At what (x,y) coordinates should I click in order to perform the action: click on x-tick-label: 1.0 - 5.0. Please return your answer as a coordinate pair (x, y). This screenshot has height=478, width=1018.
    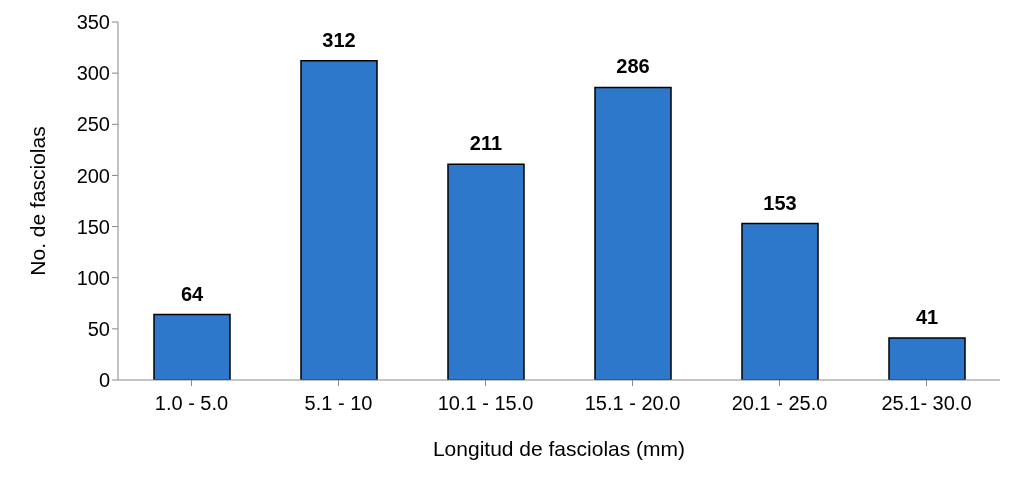
    Looking at the image, I should click on (191, 403).